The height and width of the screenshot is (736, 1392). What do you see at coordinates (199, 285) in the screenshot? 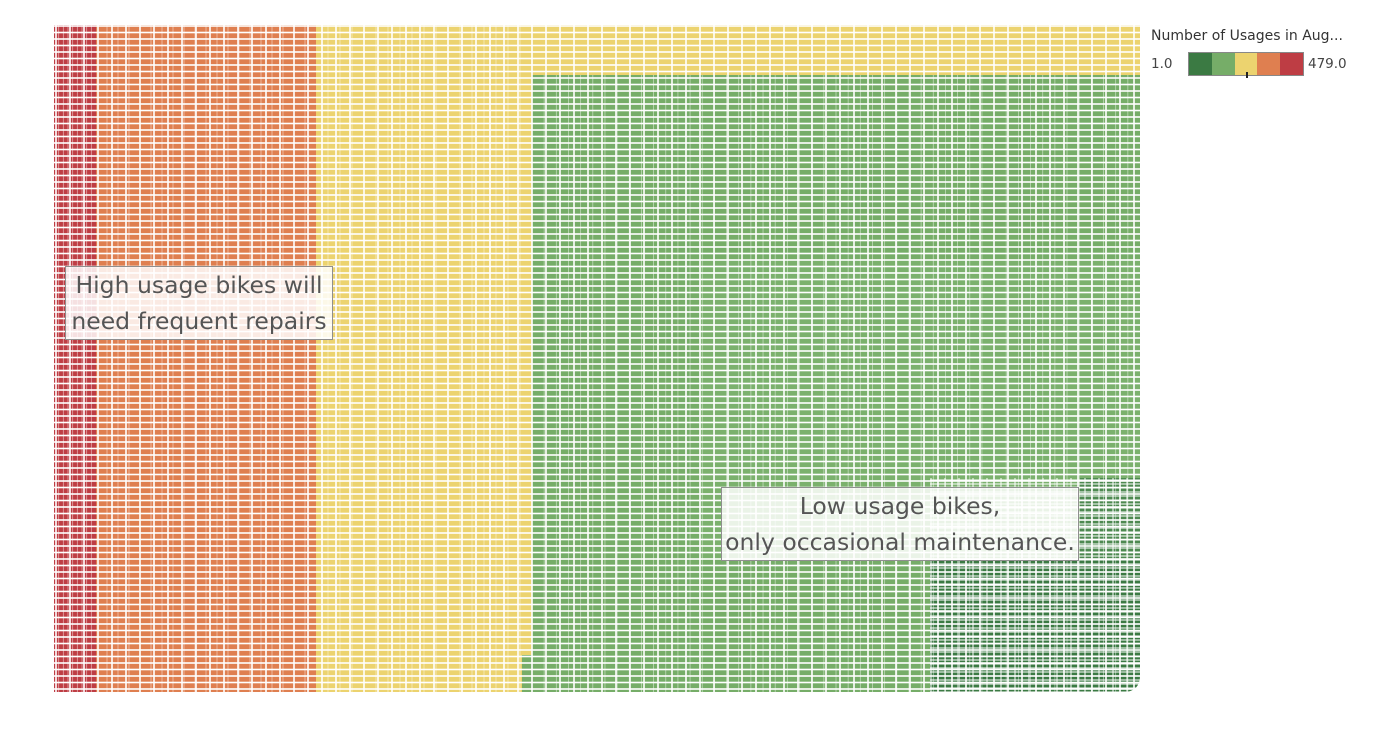
I see `high-usage-annotation-line-1: High usage bikes will` at bounding box center [199, 285].